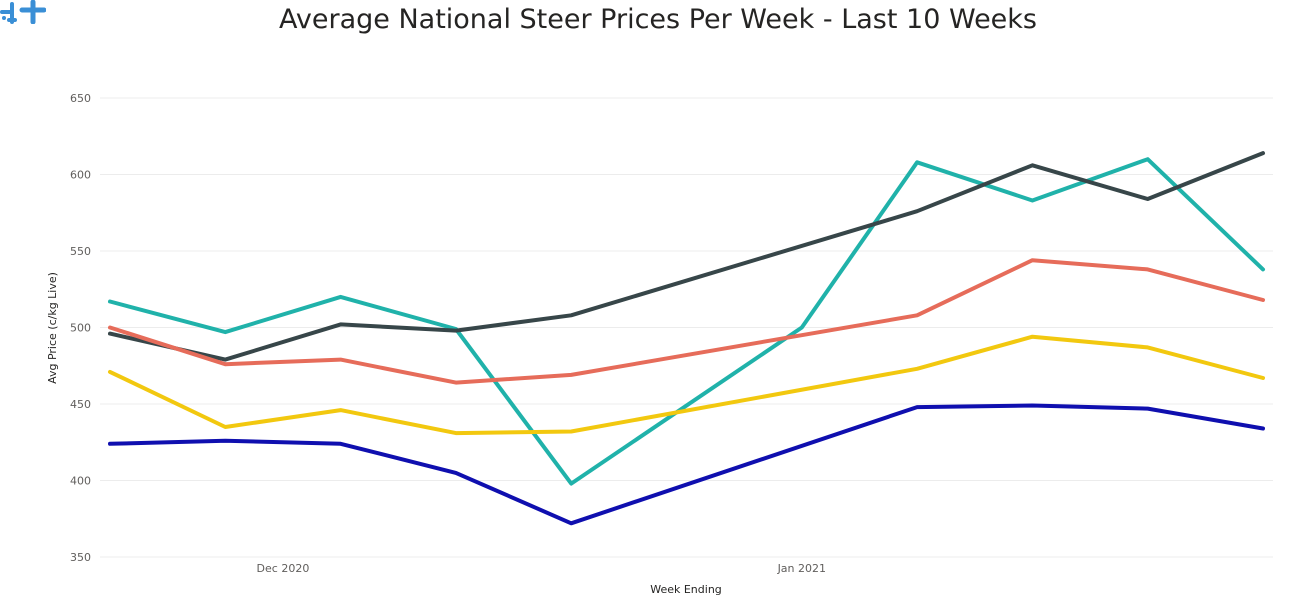 Image resolution: width=1303 pixels, height=600 pixels. I want to click on y-tick-label: 500, so click(80, 328).